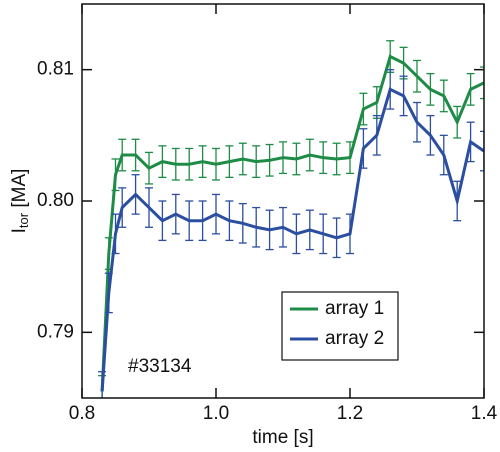  I want to click on y-axis-label: Itor [MA], so click(20, 201).